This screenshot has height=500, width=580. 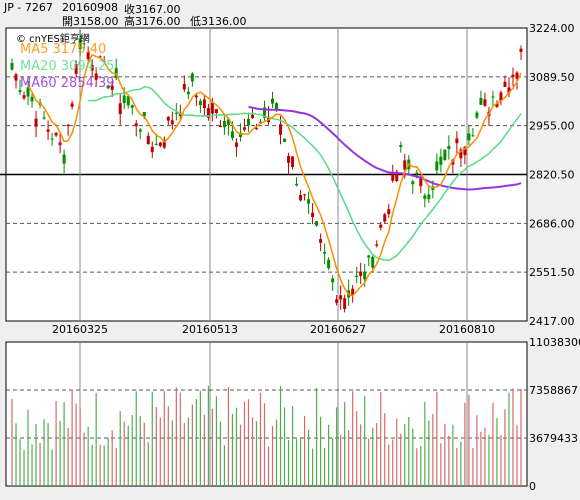 I want to click on ma60-line, so click(x=385, y=148).